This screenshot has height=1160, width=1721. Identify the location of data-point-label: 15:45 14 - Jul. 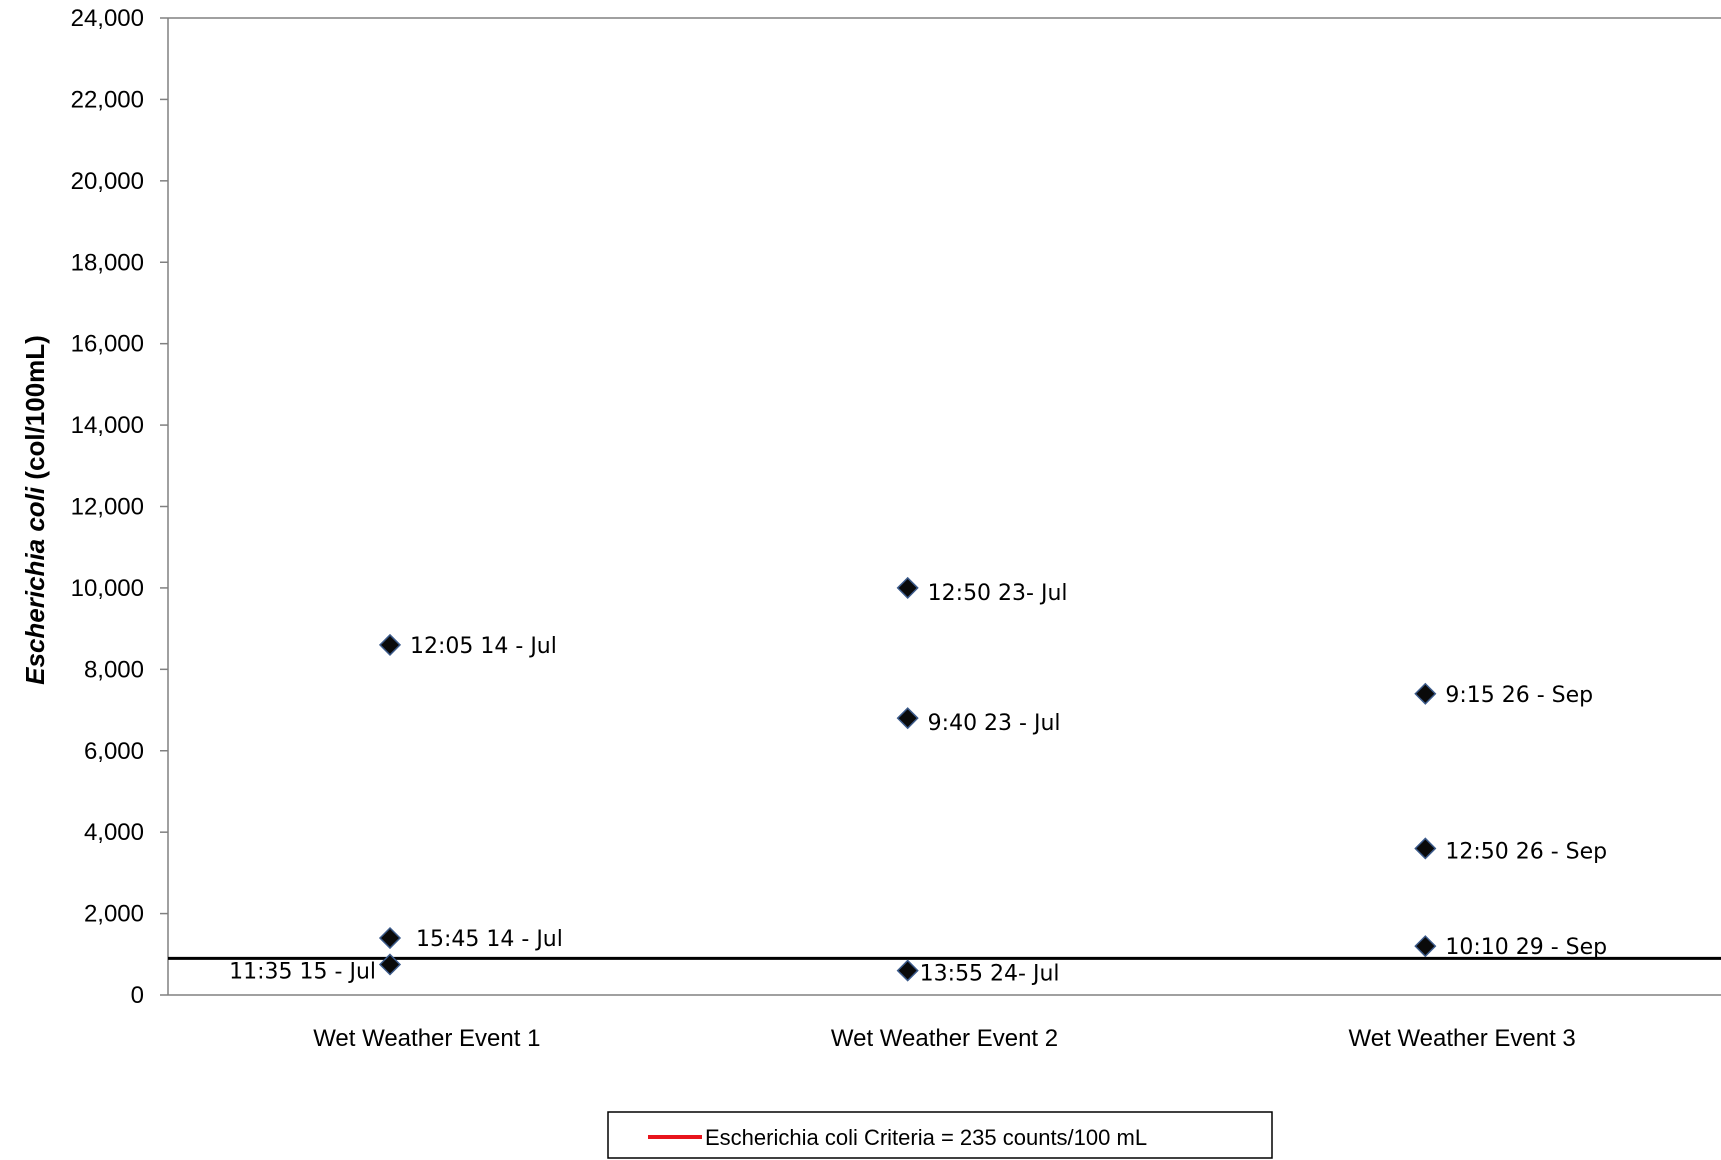
(489, 939).